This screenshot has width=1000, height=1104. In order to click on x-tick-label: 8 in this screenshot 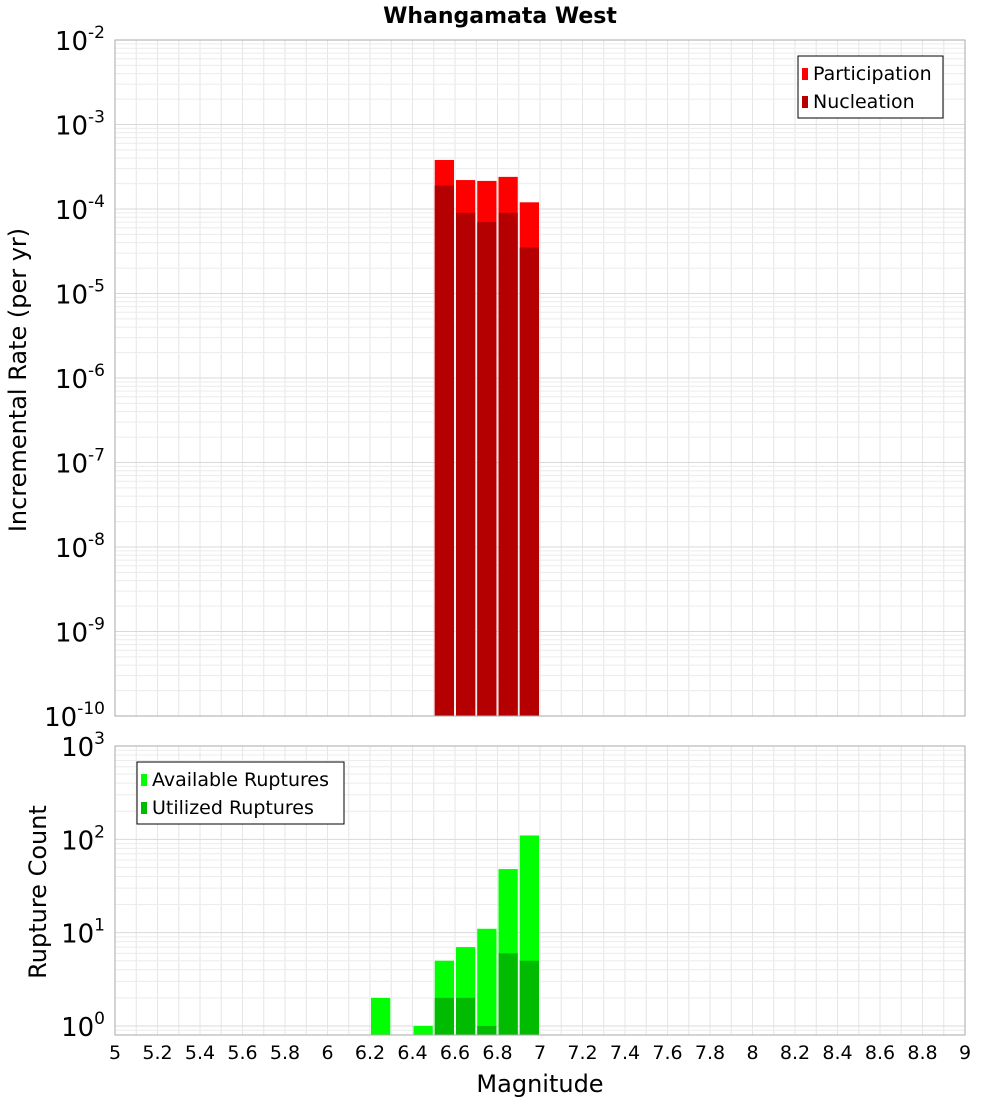, I will do `click(752, 1053)`.